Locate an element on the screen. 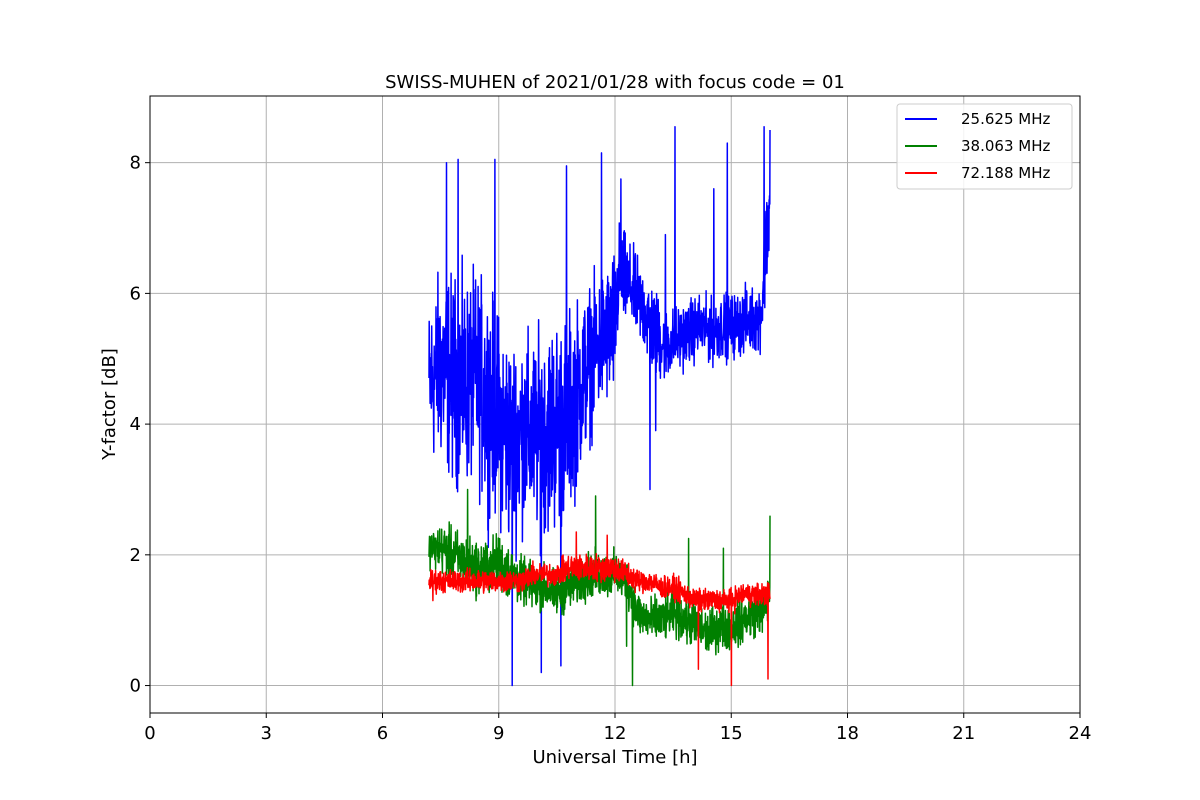 The width and height of the screenshot is (1200, 800). x-tick-label: 12 is located at coordinates (615, 733).